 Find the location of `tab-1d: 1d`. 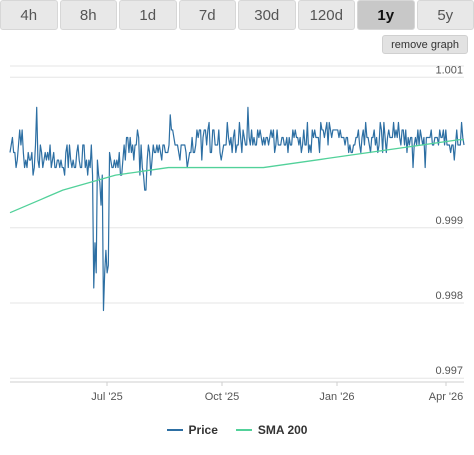

tab-1d: 1d is located at coordinates (148, 15).